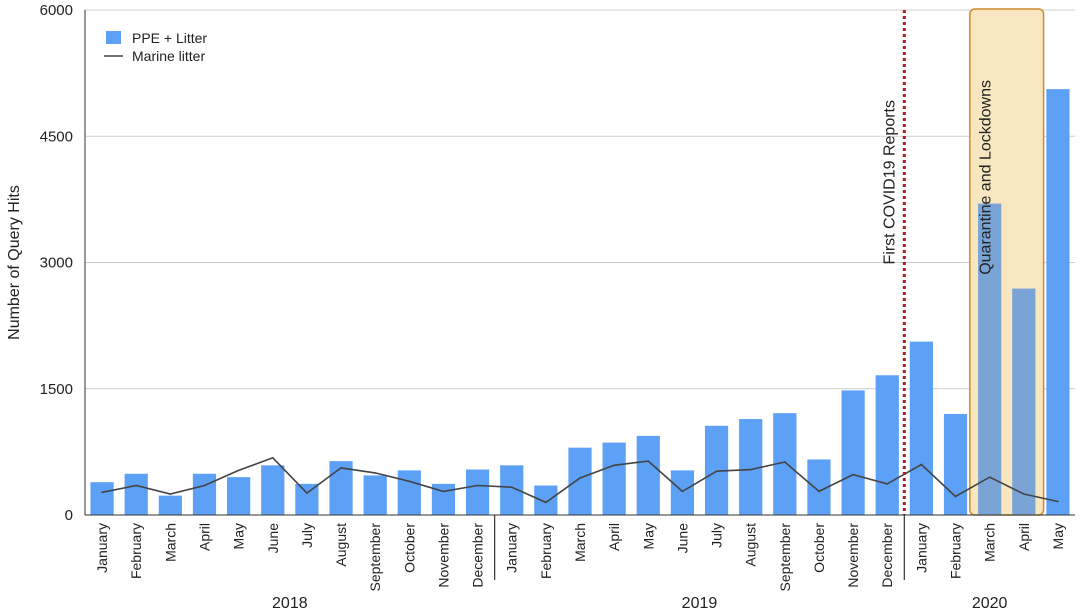  Describe the element at coordinates (136, 551) in the screenshot. I see `x-tick-1: February` at that location.